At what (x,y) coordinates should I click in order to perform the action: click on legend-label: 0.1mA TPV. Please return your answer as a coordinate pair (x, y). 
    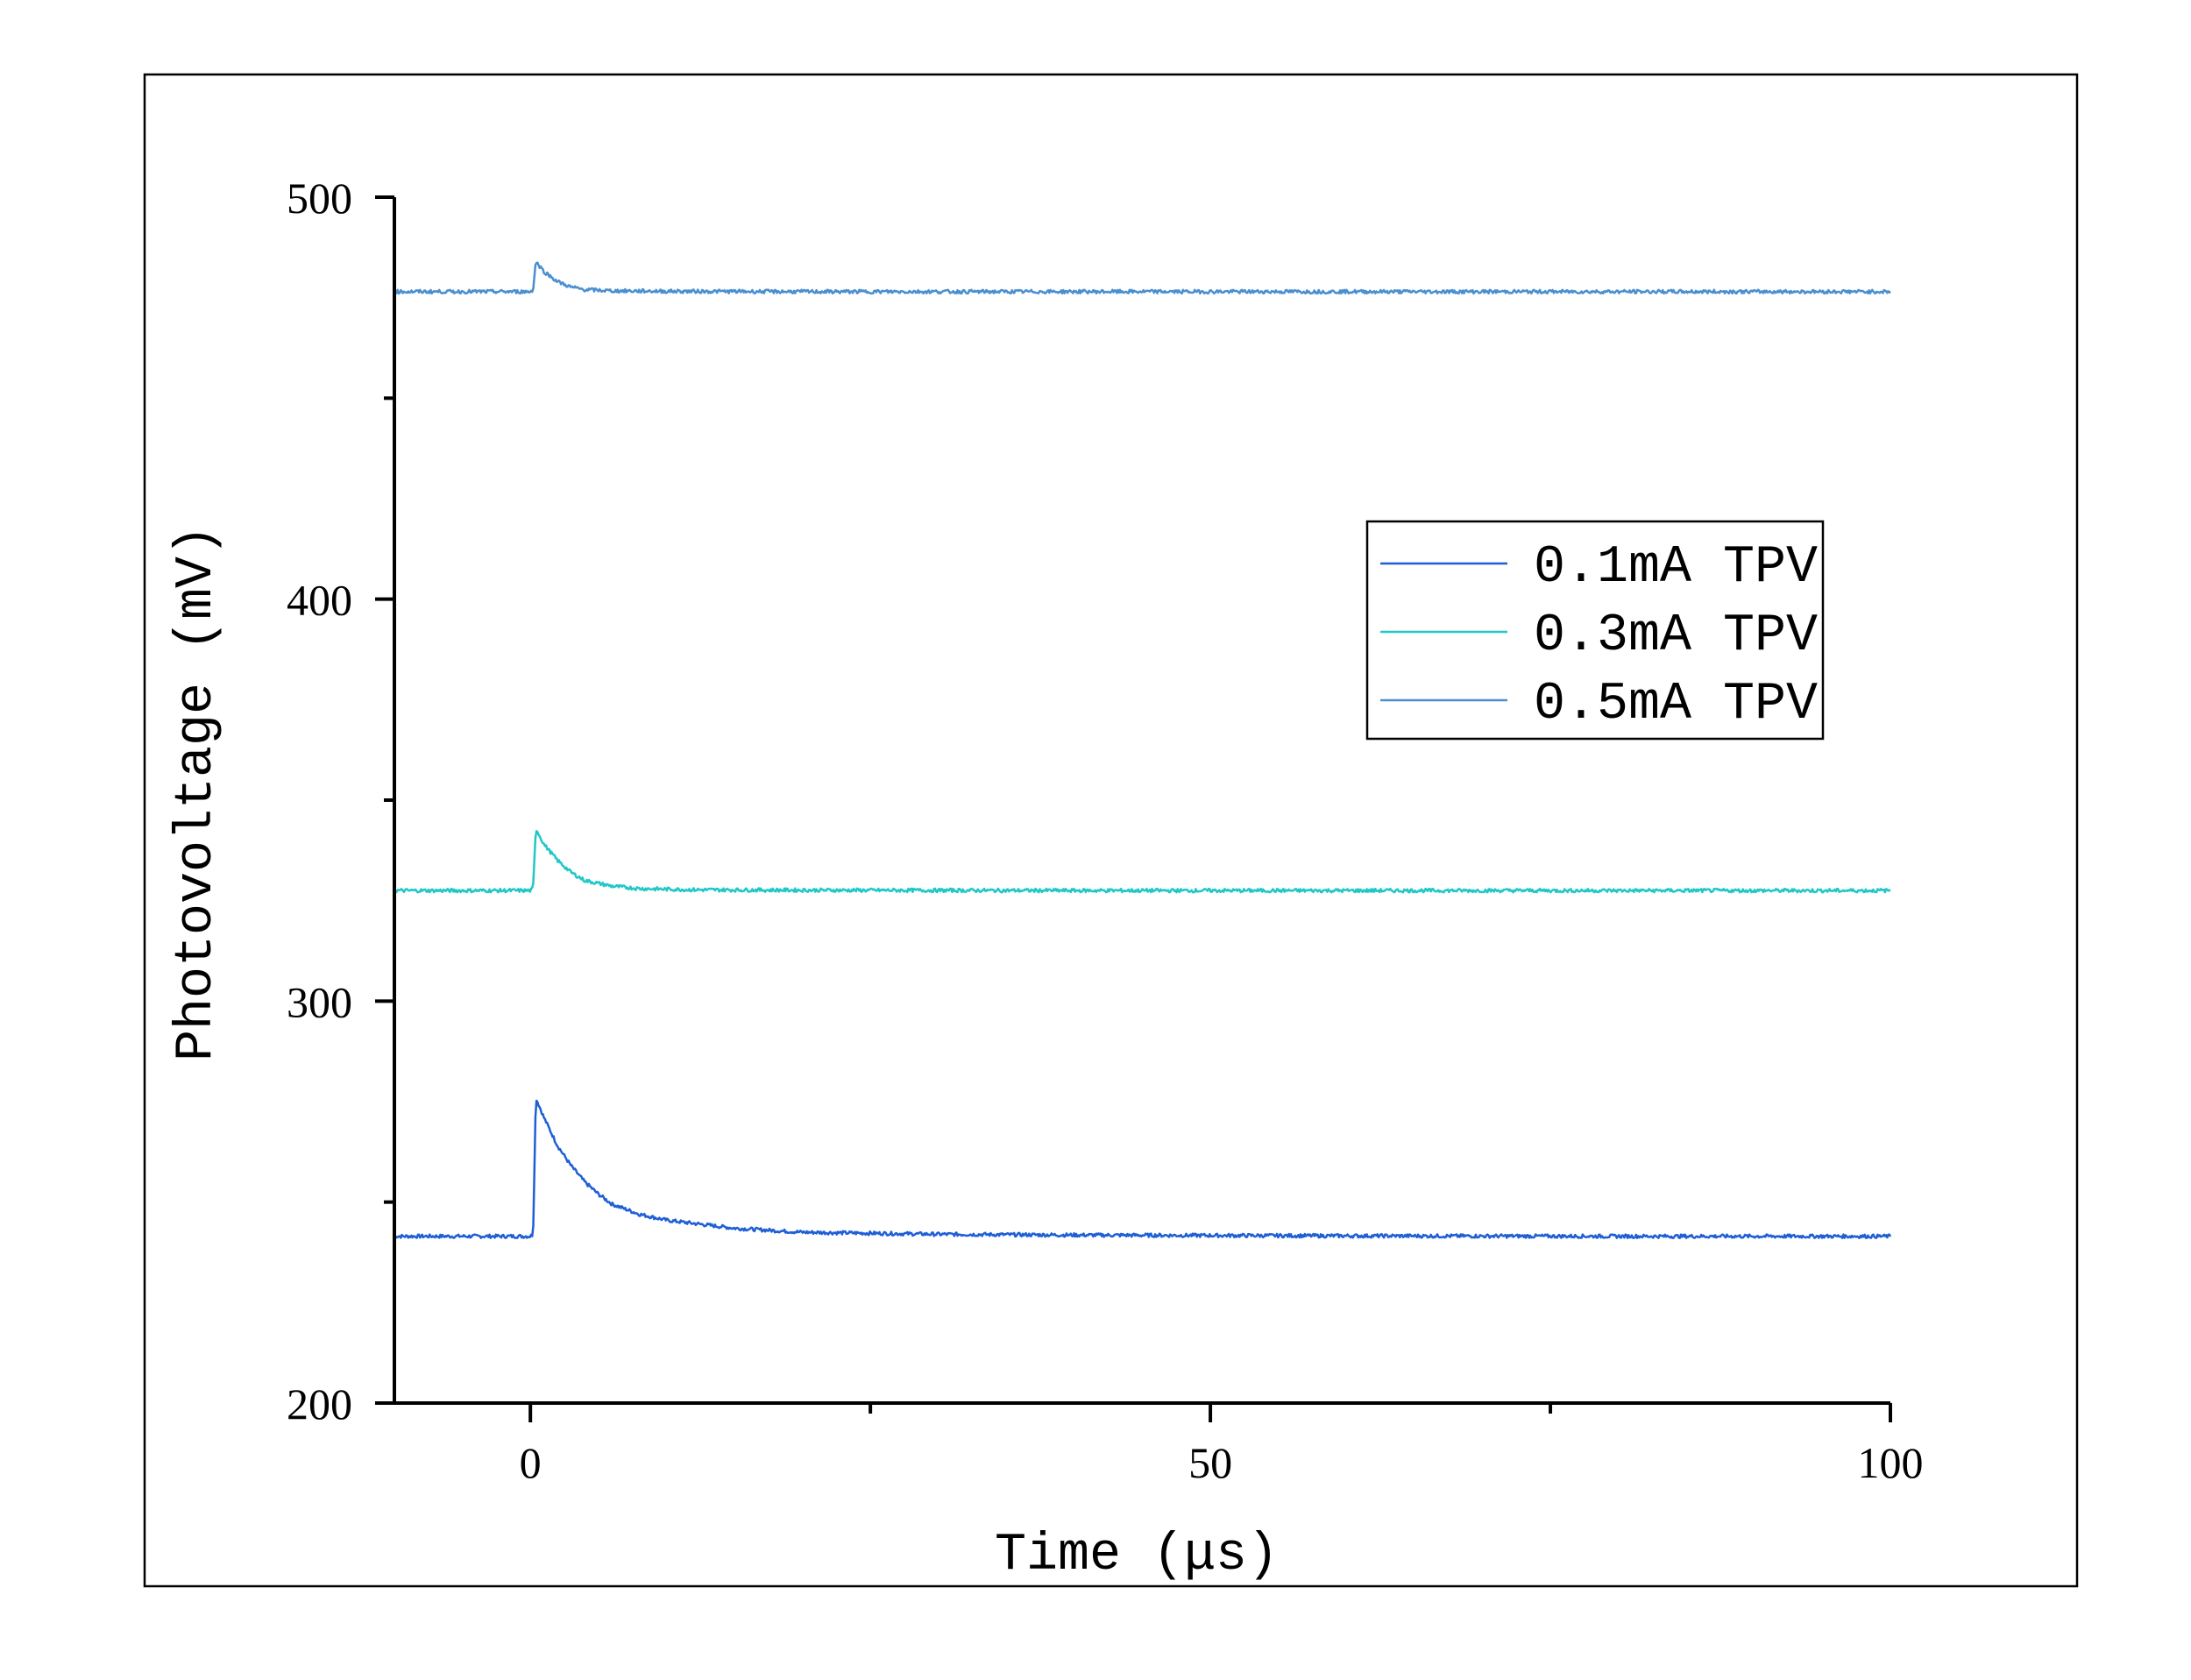
    Looking at the image, I should click on (1676, 568).